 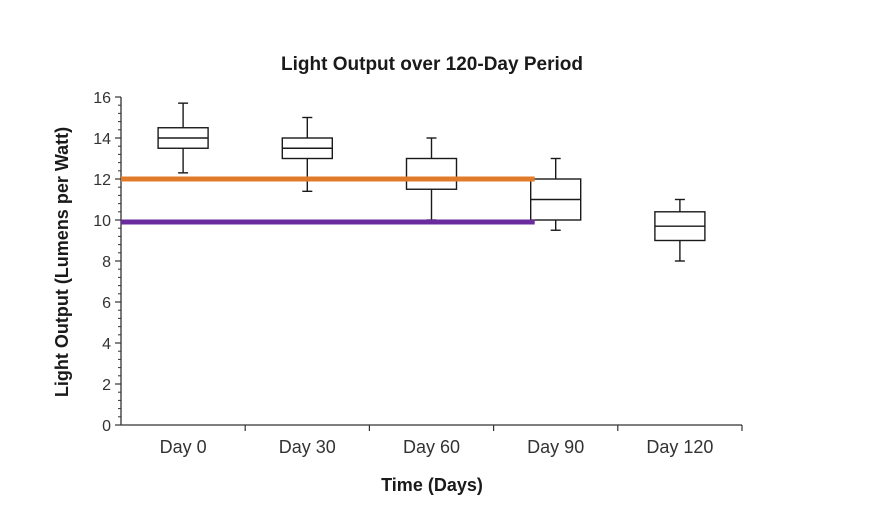 I want to click on iqr-box, so click(x=431, y=173).